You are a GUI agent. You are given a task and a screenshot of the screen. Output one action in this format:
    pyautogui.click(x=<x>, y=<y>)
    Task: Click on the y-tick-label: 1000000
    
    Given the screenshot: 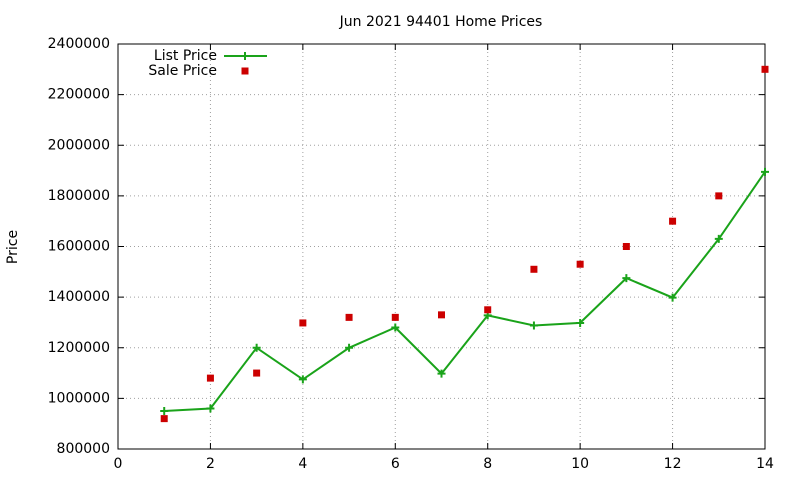 What is the action you would take?
    pyautogui.click(x=79, y=398)
    